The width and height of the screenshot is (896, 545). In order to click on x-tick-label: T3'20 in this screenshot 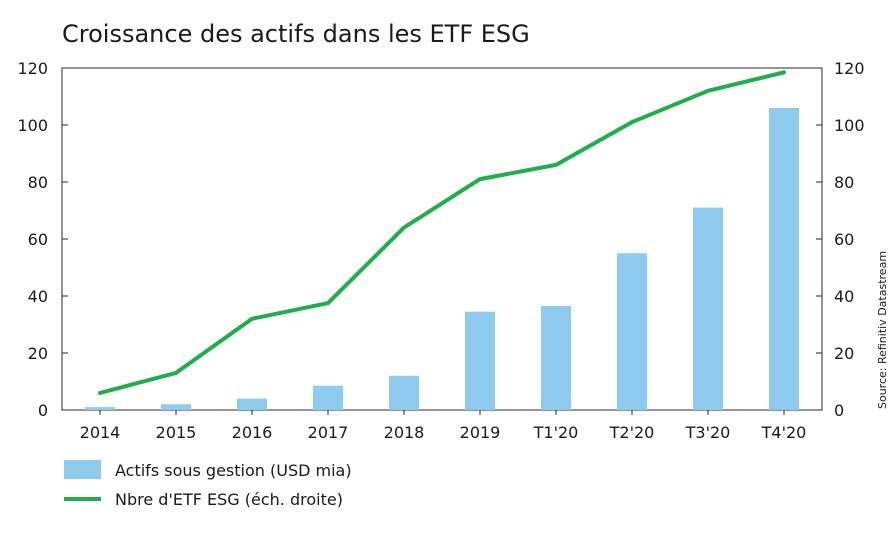, I will do `click(708, 432)`.